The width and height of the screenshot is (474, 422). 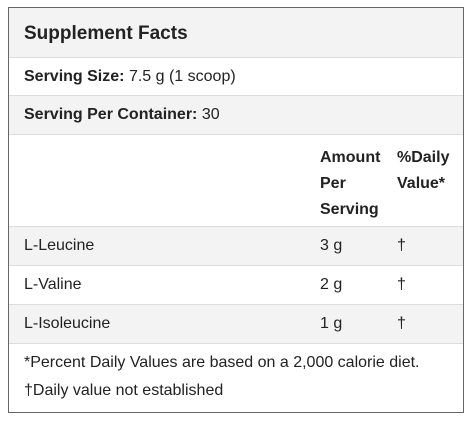 I want to click on amount: 2 g, so click(x=331, y=284).